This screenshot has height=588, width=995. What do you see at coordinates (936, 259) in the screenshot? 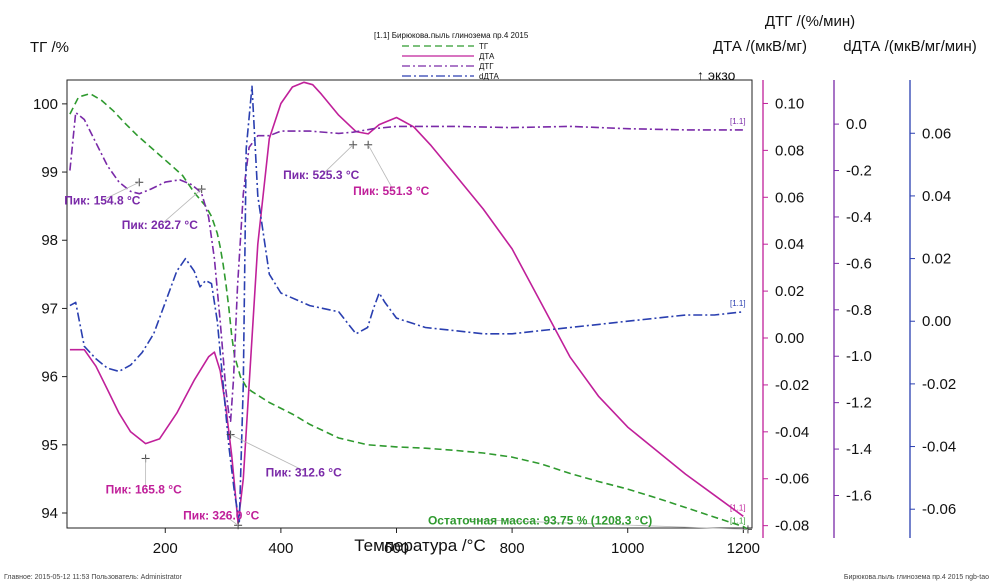
I see `ddta-tick-label: 0.02` at bounding box center [936, 259].